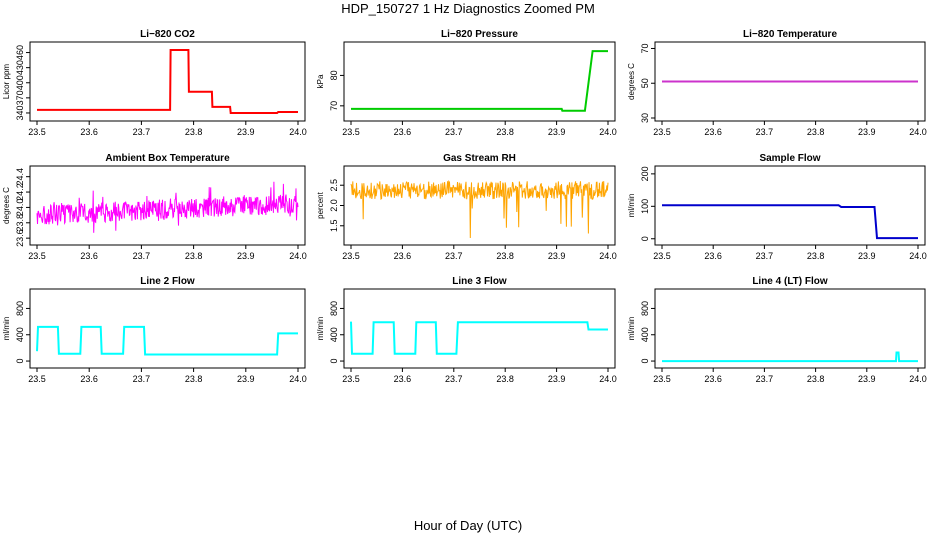  Describe the element at coordinates (320, 204) in the screenshot. I see `y-axis-label: percent` at that location.